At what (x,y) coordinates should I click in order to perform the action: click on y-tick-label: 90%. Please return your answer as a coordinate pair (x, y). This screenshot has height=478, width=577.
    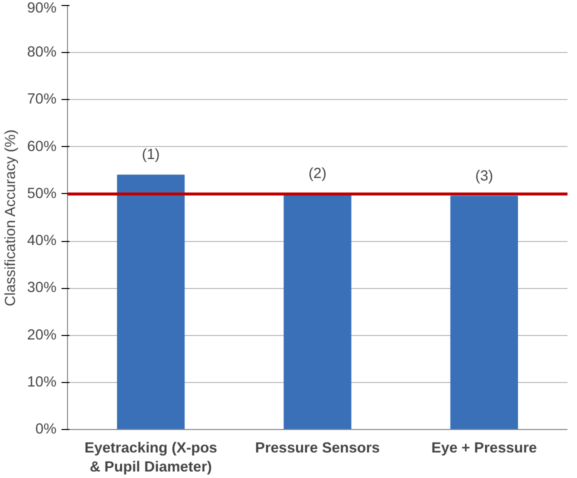
    Looking at the image, I should click on (42, 8).